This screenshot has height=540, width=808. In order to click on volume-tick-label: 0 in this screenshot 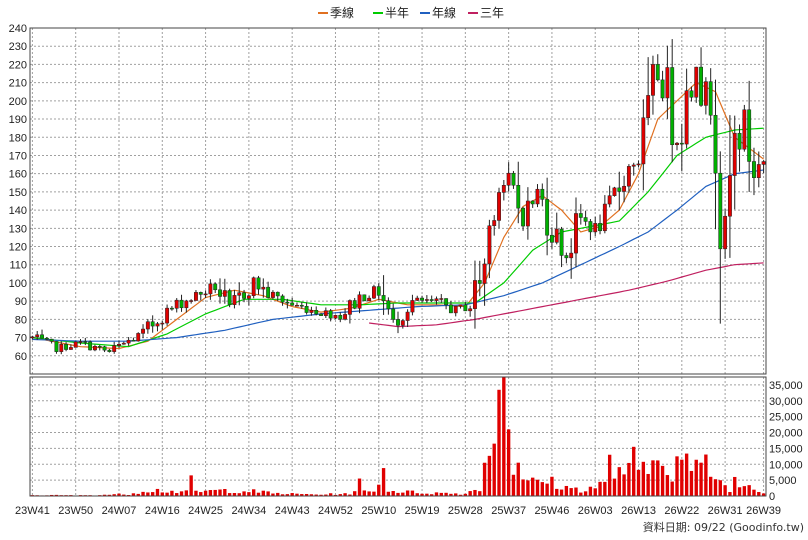, I will do `click(772, 497)`.